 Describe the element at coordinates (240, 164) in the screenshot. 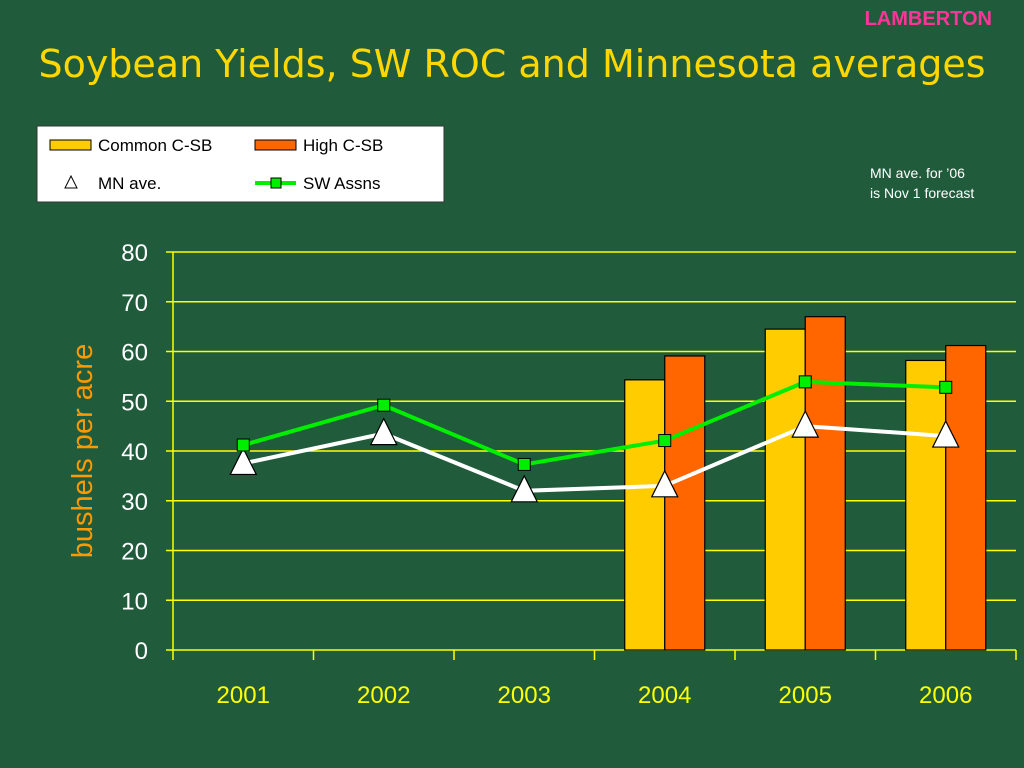

I see `legend-box` at that location.